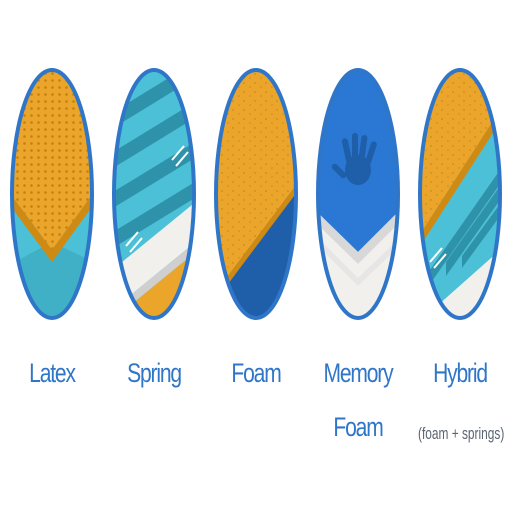 The image size is (512, 517). Describe the element at coordinates (154, 194) in the screenshot. I see `spring-oval` at that location.